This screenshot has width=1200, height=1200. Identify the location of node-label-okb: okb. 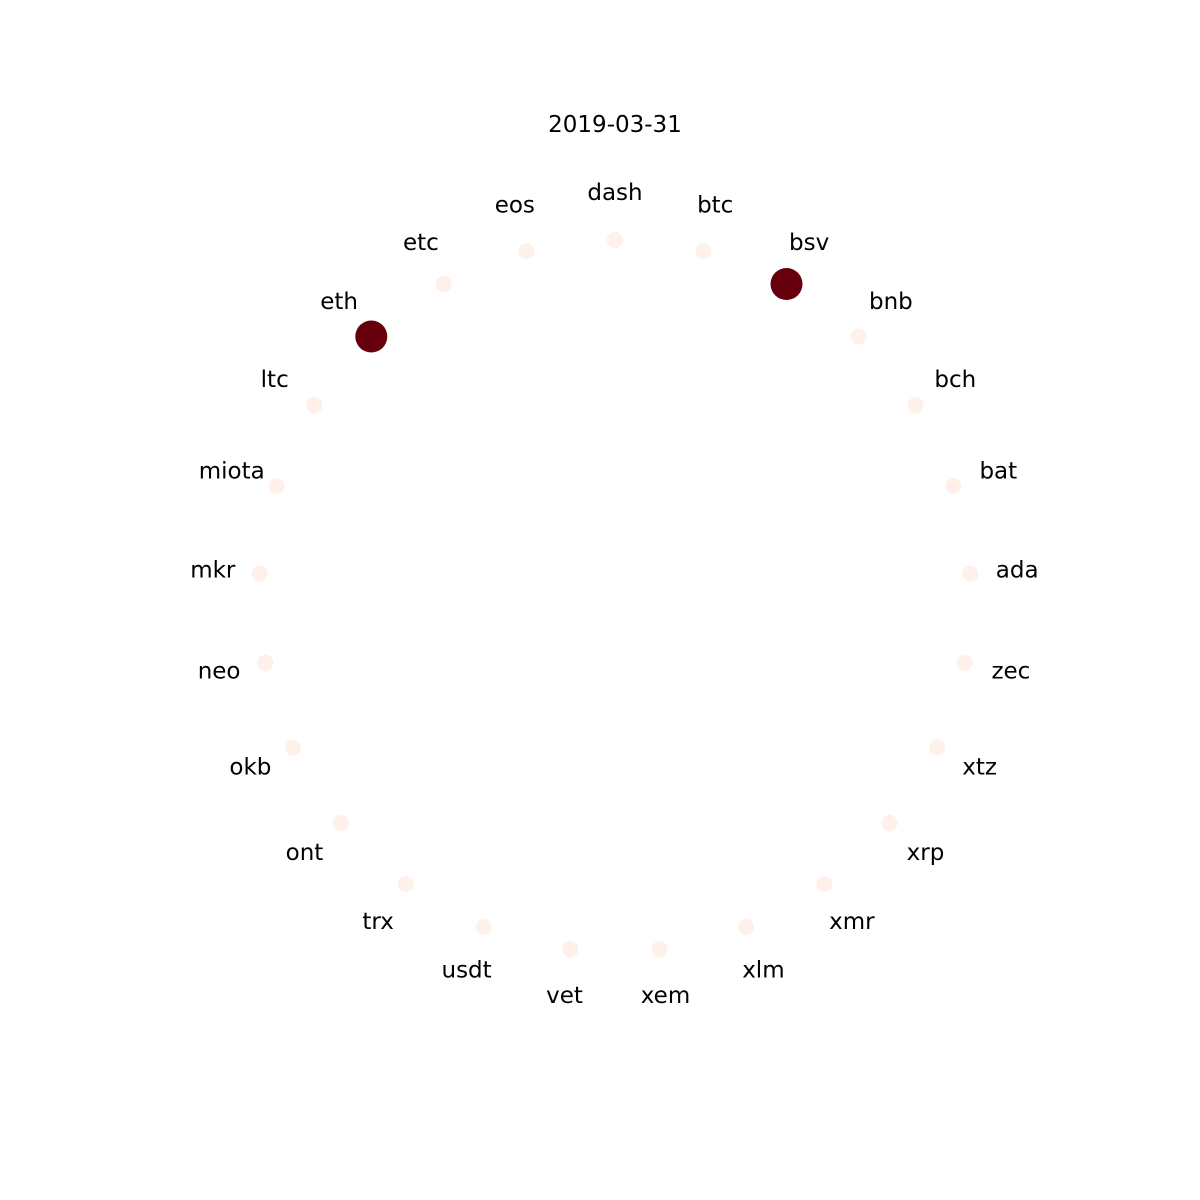
(250, 768).